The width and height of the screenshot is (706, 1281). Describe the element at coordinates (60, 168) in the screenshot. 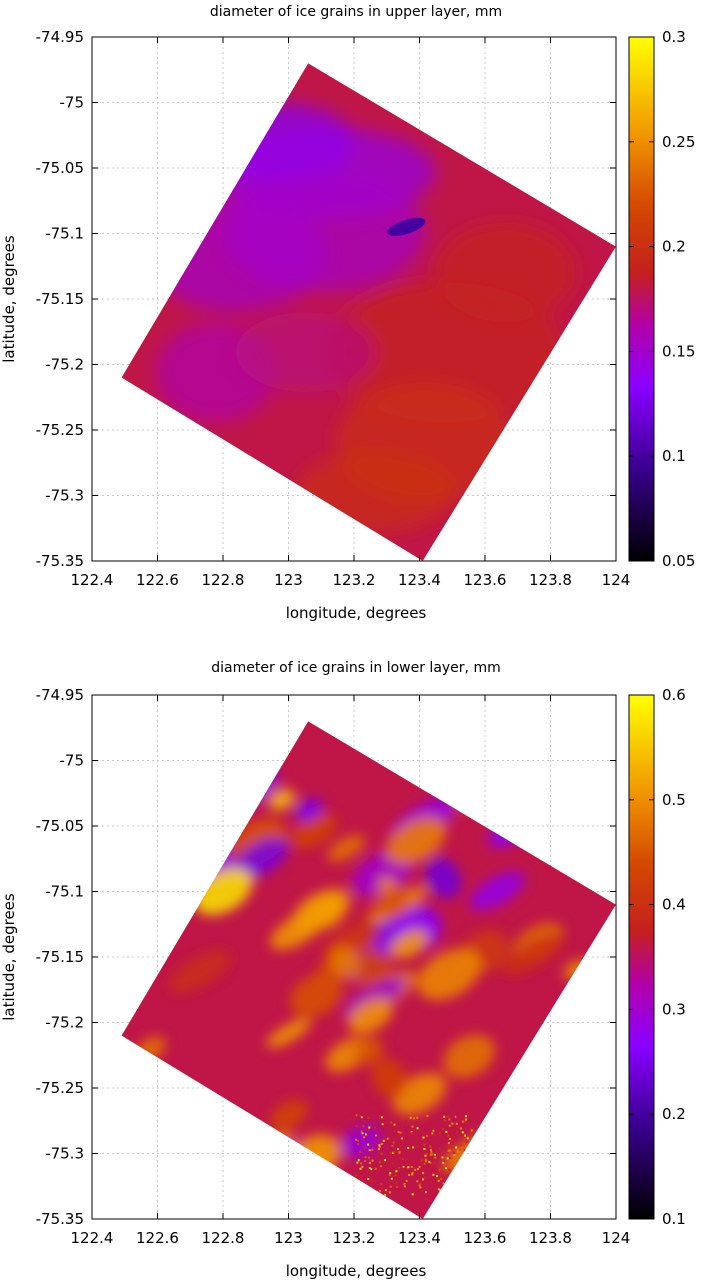

I see `y-tick-label: -75.05` at that location.